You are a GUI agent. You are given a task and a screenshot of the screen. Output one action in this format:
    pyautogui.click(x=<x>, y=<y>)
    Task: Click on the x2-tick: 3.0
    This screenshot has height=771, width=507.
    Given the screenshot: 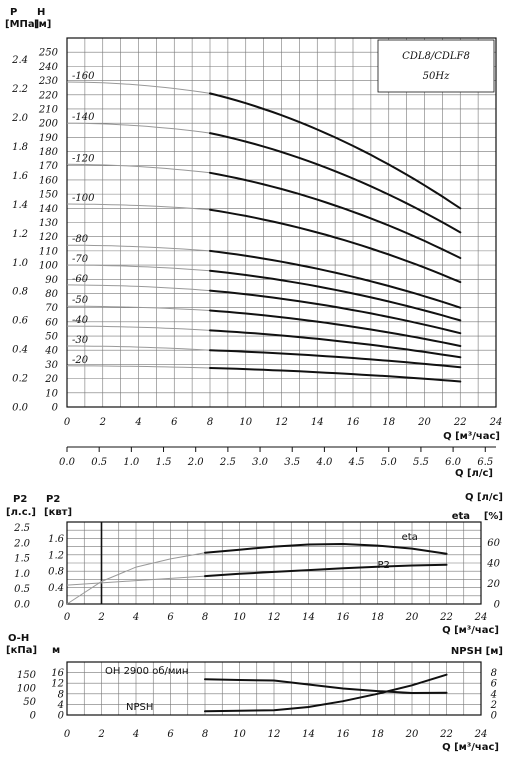 What is the action you would take?
    pyautogui.click(x=260, y=462)
    